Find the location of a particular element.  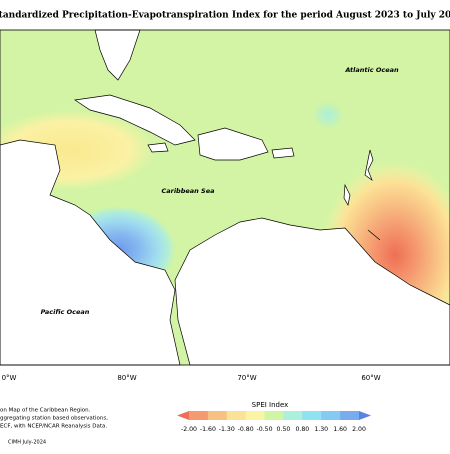

ocean-label: Atlantic Ocean is located at coordinates (371, 70).